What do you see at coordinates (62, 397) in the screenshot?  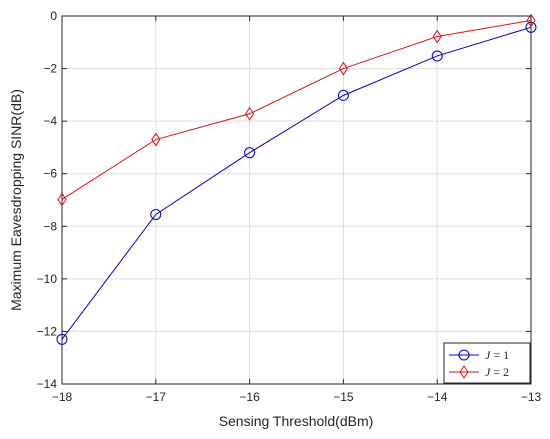 I see `x-tick-label: −18` at bounding box center [62, 397].